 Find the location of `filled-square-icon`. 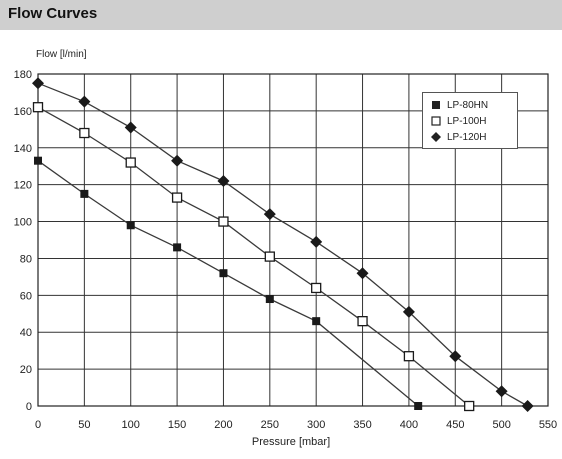

filled-square-icon is located at coordinates (436, 105).